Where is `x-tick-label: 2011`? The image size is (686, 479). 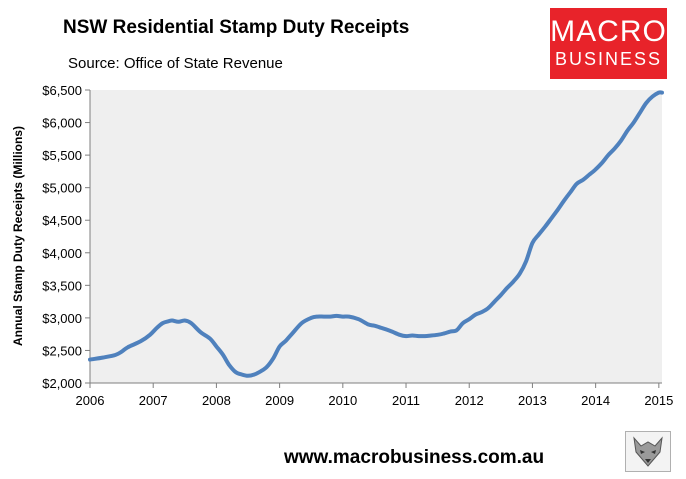 x-tick-label: 2011 is located at coordinates (406, 400).